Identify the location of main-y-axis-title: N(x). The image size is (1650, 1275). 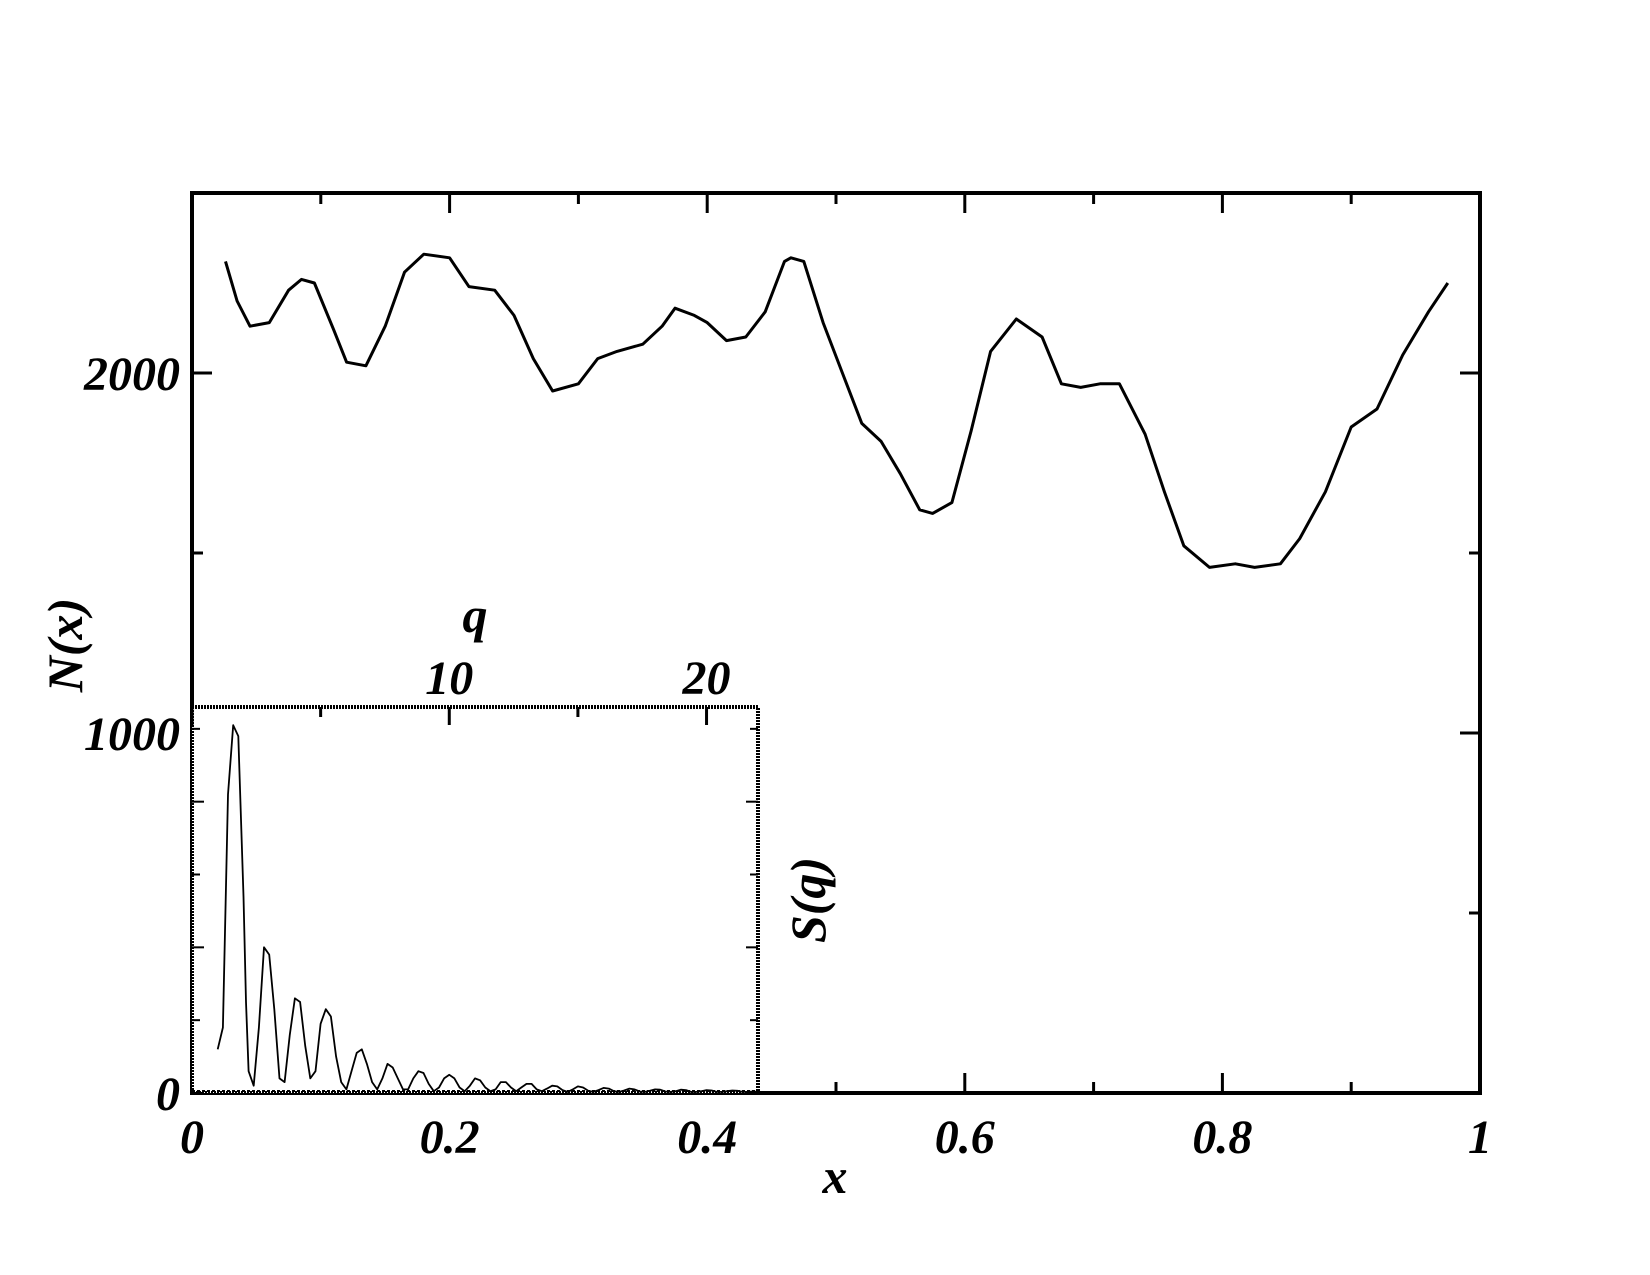
(65, 645).